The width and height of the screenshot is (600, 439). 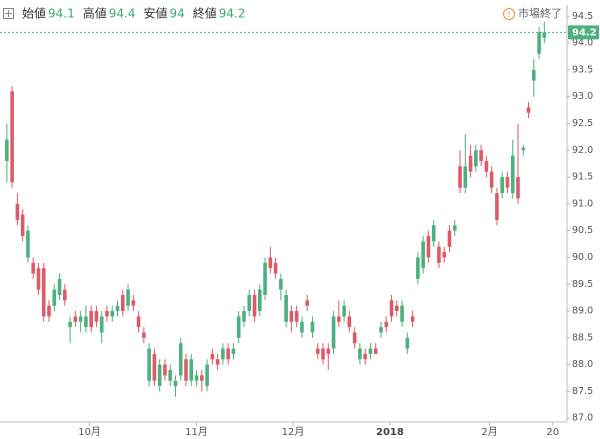 I want to click on summary-label: 高値, so click(x=95, y=13).